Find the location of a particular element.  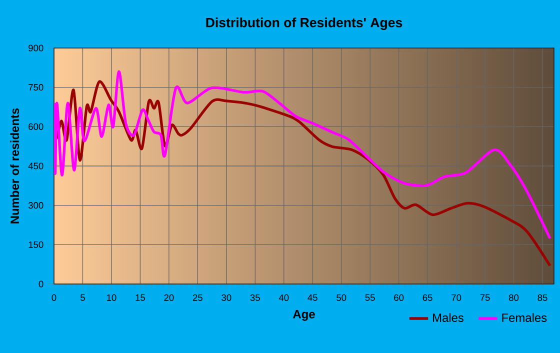

y-tick-label: 600 is located at coordinates (36, 126).